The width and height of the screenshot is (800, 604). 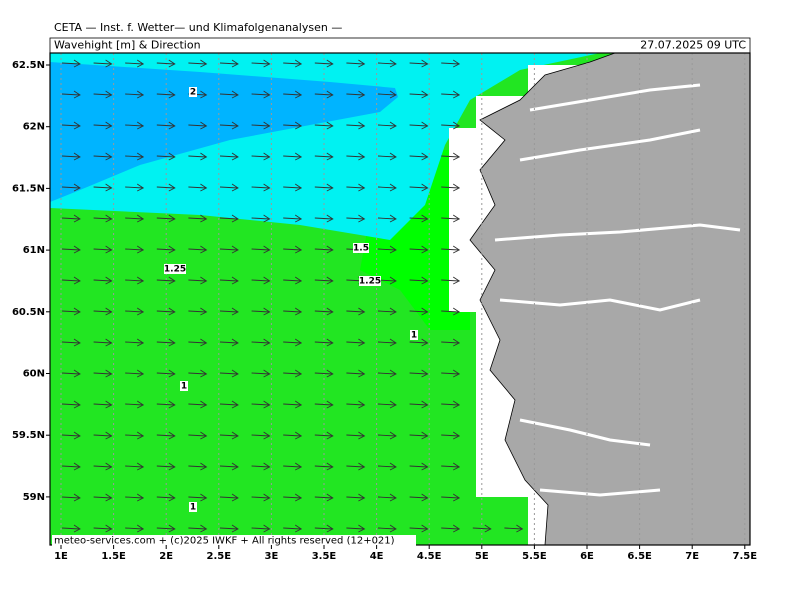 I want to click on subtitle: Wavehight [m] & Direction, so click(x=127, y=45).